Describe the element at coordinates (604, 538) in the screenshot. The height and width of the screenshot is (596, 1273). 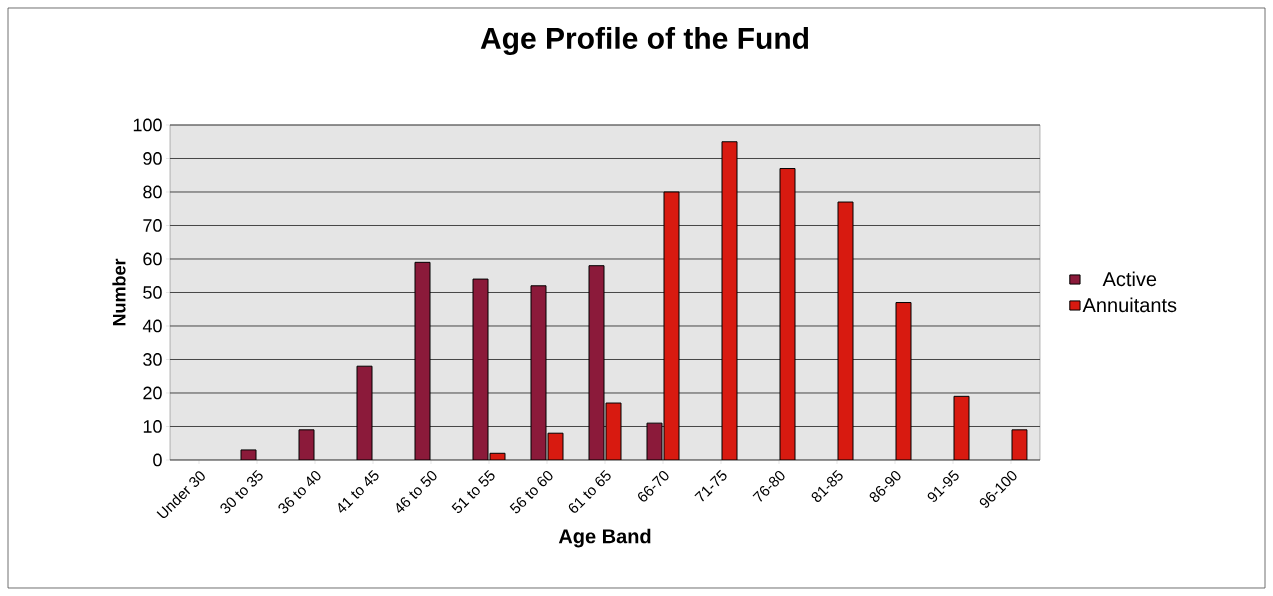
I see `x-axis-title: Age Band` at that location.